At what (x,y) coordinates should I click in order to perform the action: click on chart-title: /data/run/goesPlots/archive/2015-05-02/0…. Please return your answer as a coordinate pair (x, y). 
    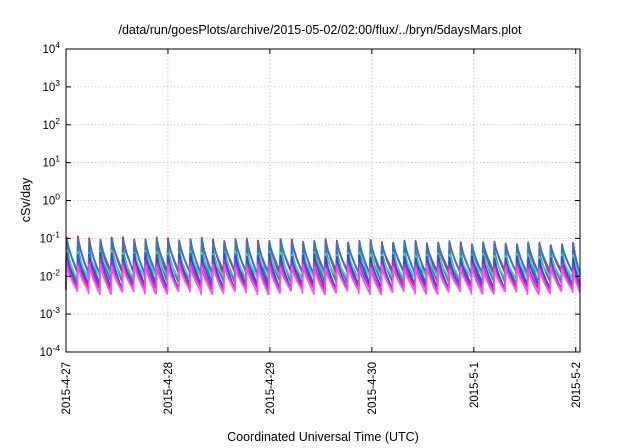
    Looking at the image, I should click on (320, 30).